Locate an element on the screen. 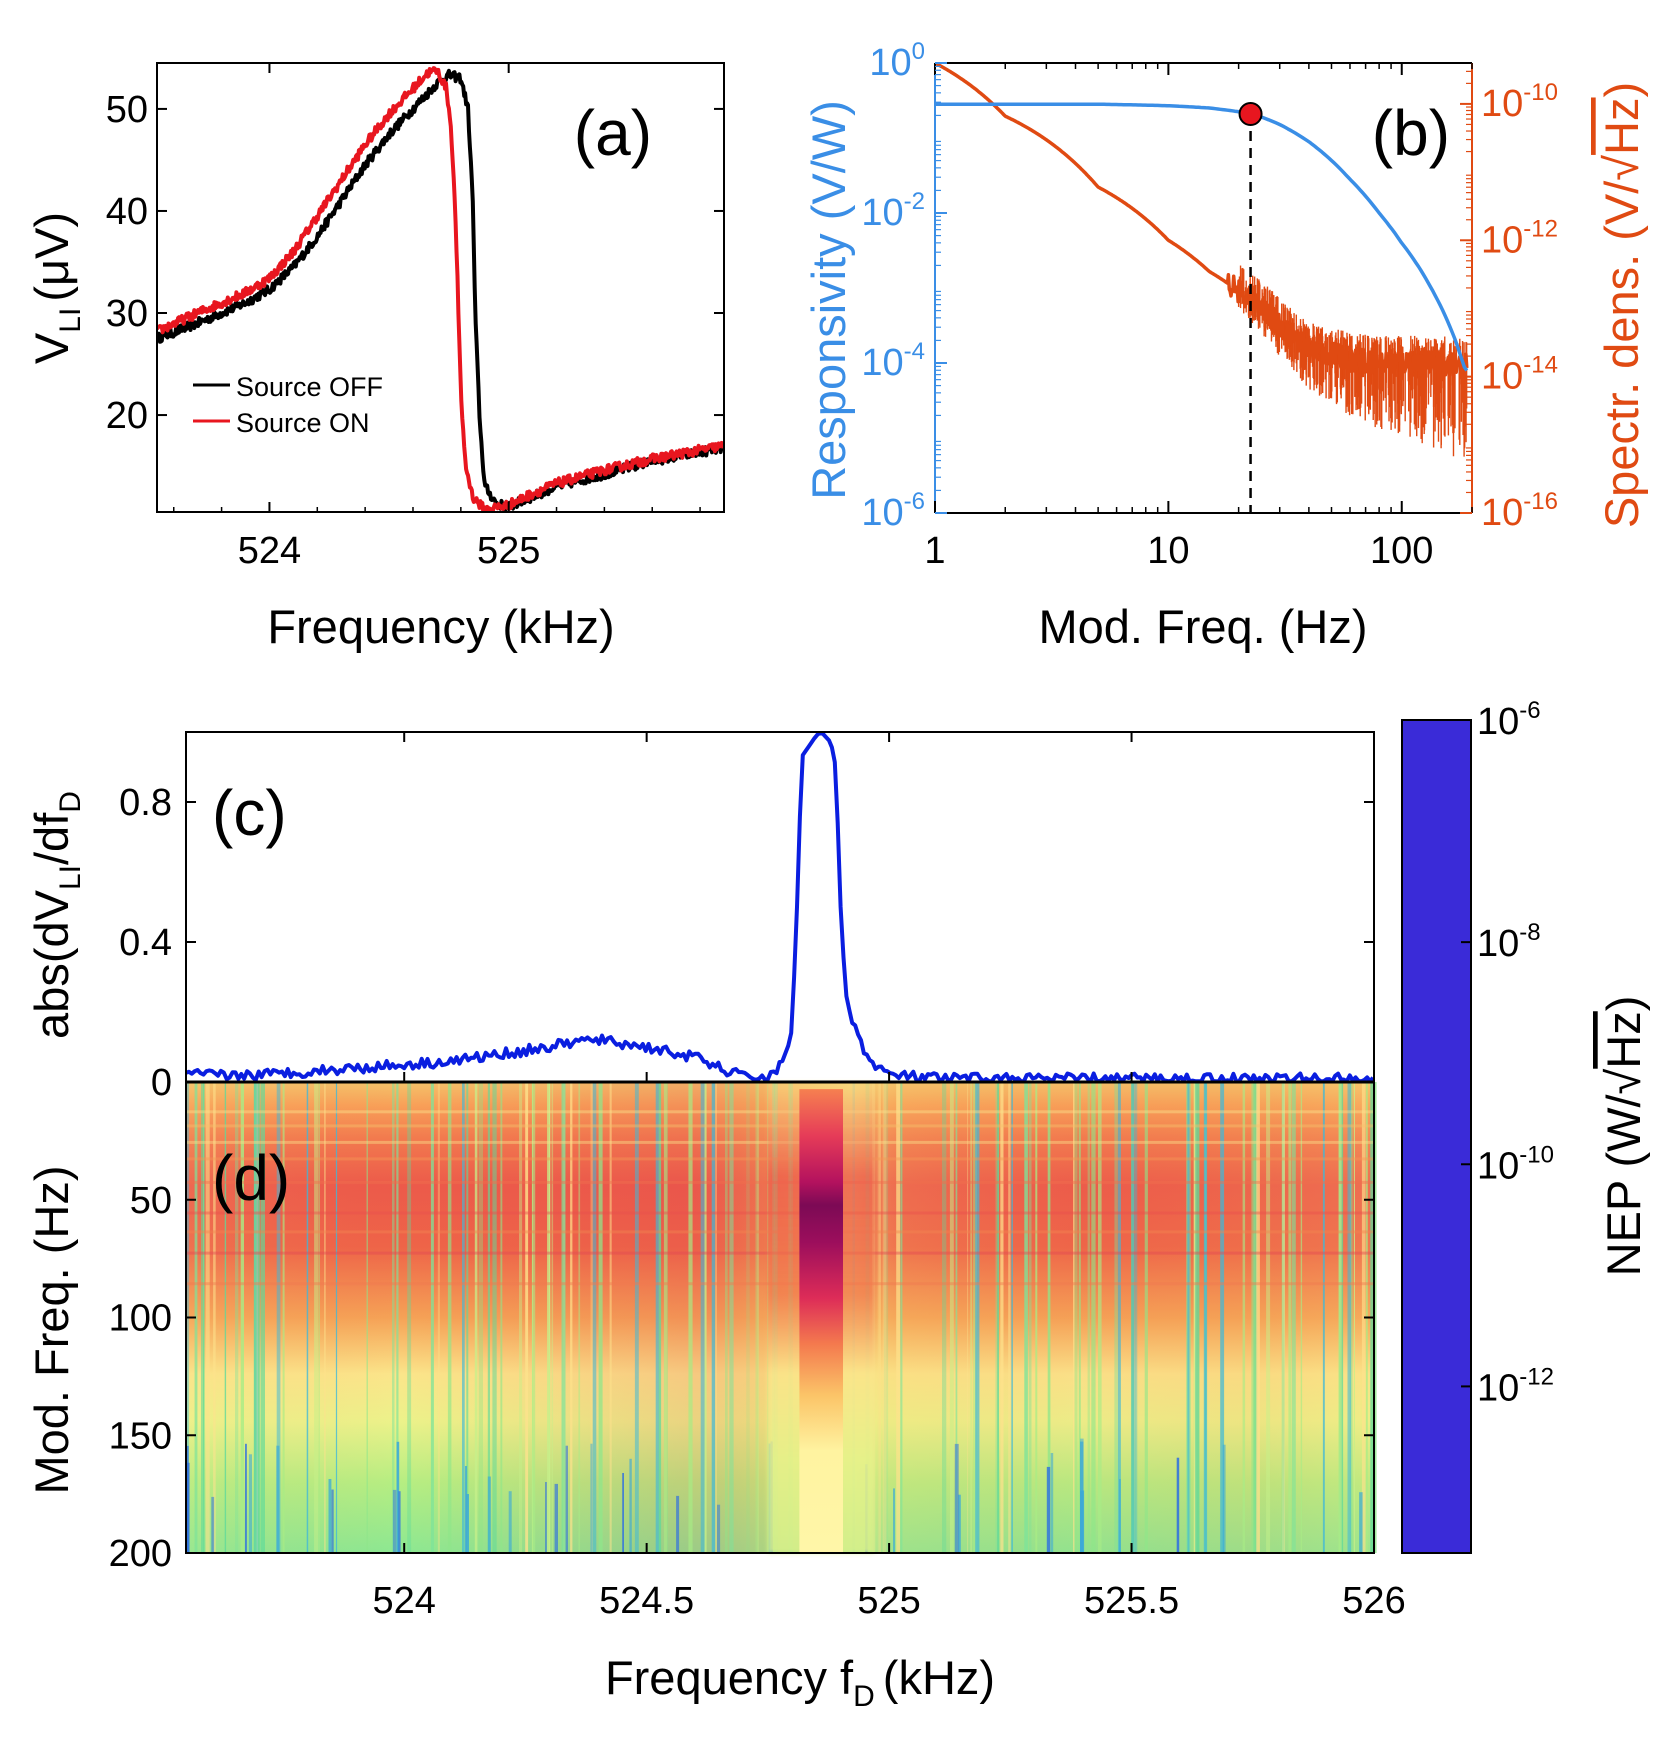  responsivity-operating-point-marker is located at coordinates (1250, 114).